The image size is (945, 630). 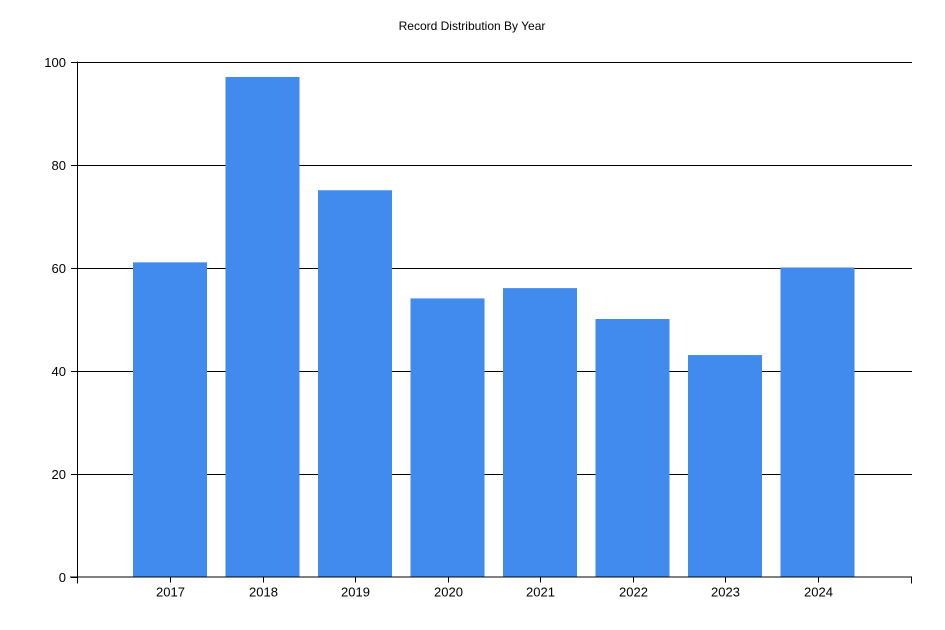 I want to click on chart-title: Record Distribution By Year, so click(x=472, y=26).